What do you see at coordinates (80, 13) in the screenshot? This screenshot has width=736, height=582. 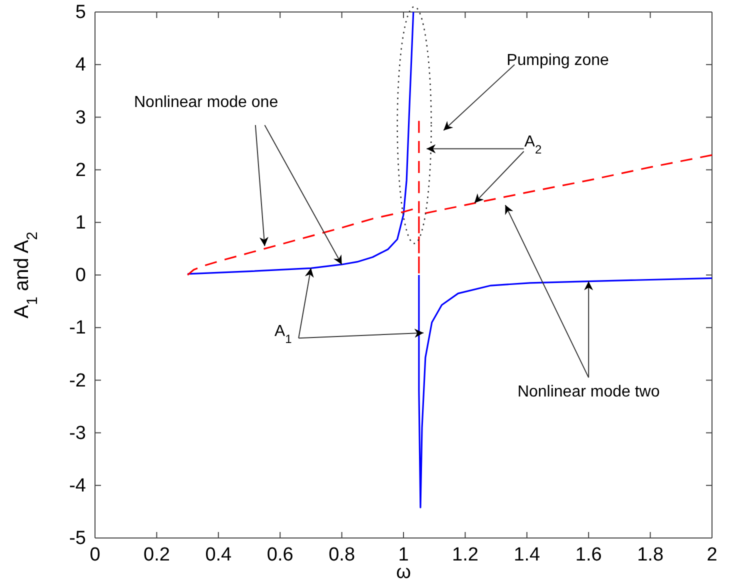 I see `y-tick-label: 5` at bounding box center [80, 13].